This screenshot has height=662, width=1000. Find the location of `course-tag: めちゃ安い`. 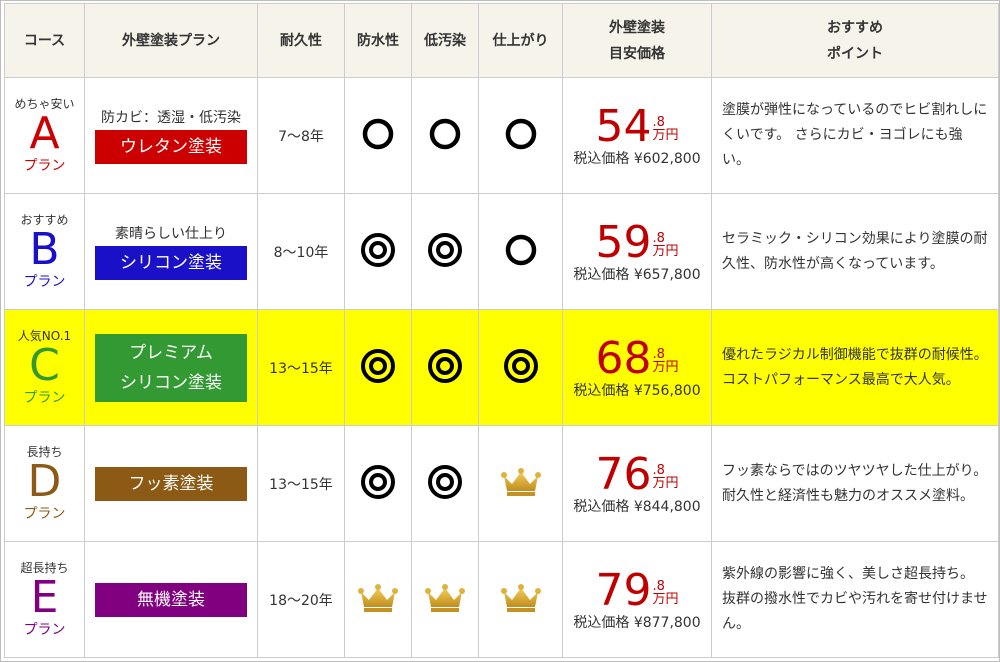

course-tag: めちゃ安い is located at coordinates (44, 103).